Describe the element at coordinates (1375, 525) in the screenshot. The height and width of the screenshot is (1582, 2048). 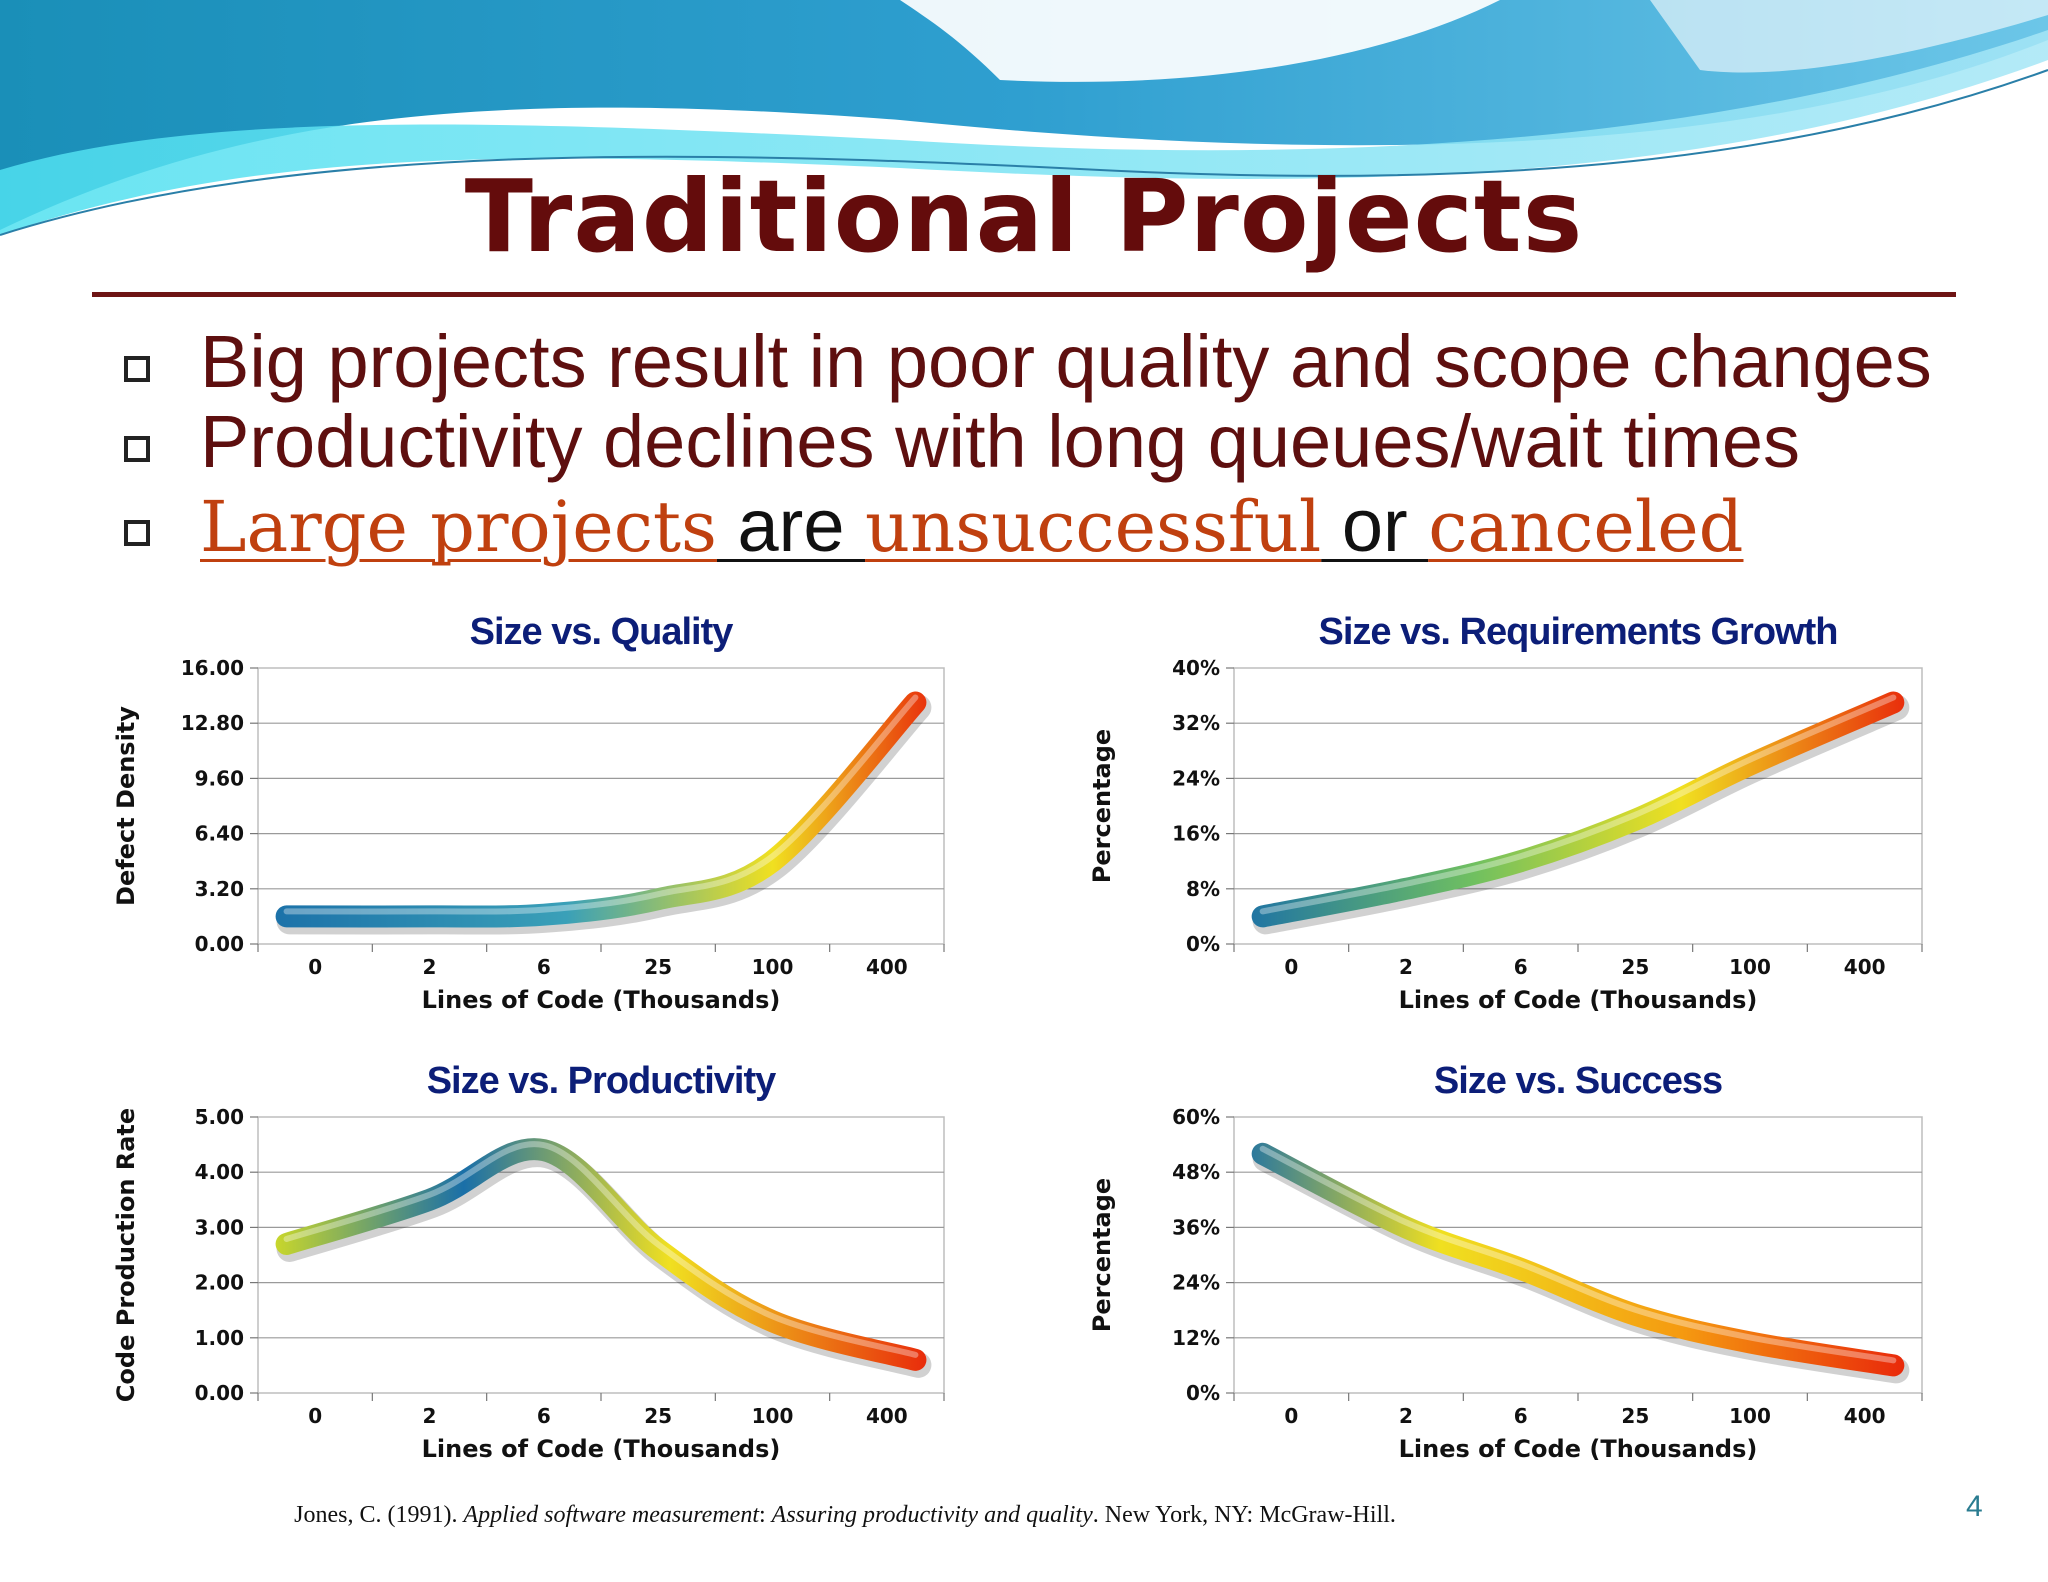
I see `bullet-text: or` at that location.